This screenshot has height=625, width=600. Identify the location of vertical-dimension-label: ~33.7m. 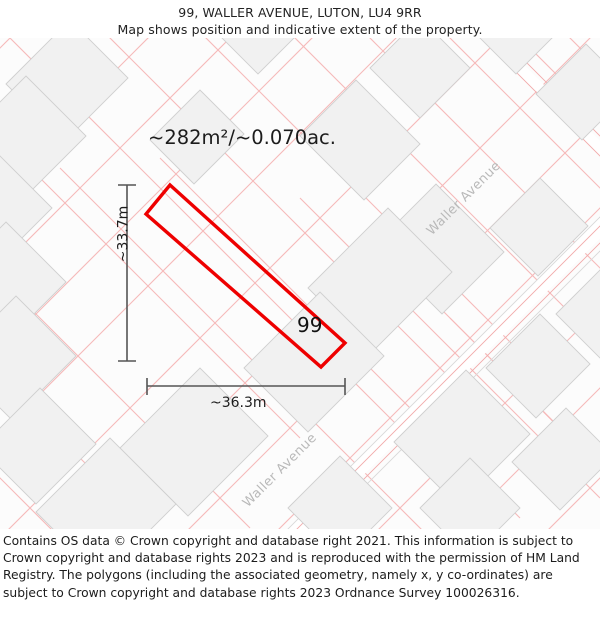
(123, 234).